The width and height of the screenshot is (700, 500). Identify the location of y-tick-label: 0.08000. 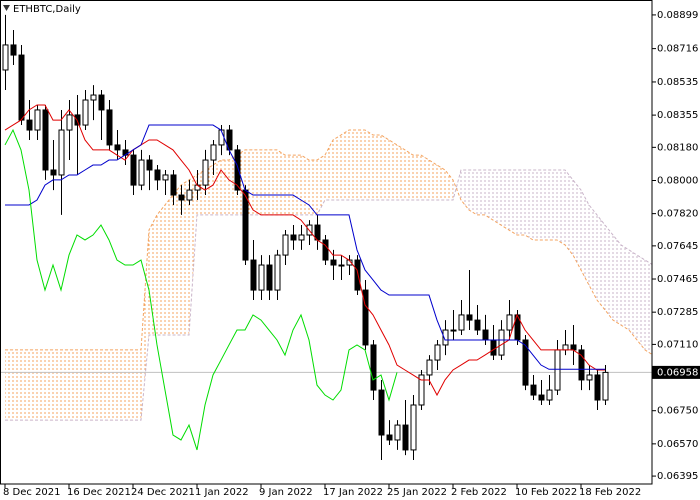
(677, 180).